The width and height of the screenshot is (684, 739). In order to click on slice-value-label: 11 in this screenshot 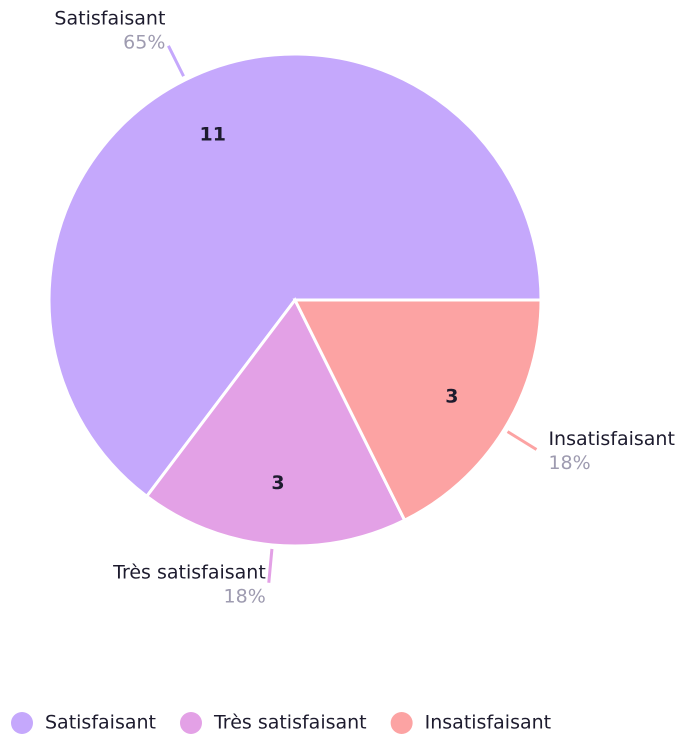, I will do `click(213, 134)`.